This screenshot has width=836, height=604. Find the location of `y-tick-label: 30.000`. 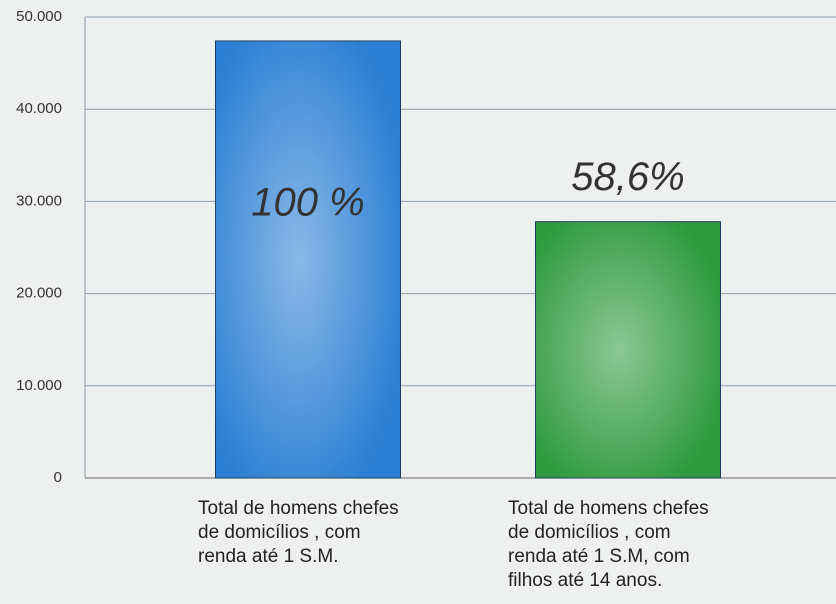

y-tick-label: 30.000 is located at coordinates (39, 200).